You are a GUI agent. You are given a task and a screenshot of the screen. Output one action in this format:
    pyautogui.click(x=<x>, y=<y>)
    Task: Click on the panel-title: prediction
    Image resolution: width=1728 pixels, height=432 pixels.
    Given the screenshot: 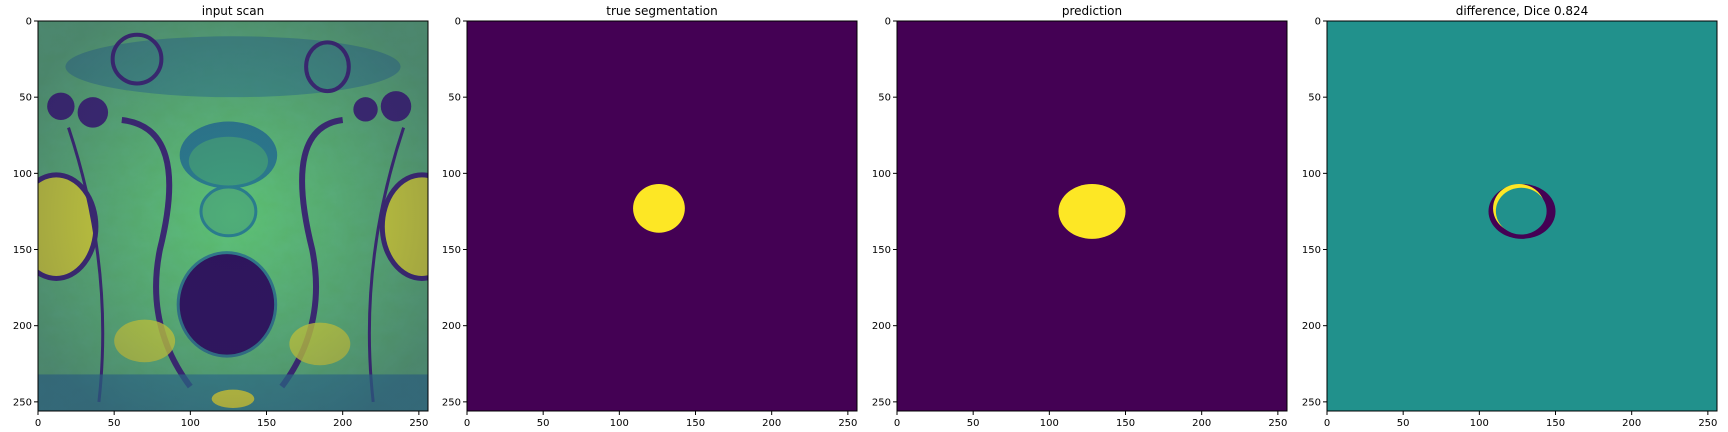 What is the action you would take?
    pyautogui.click(x=1092, y=11)
    